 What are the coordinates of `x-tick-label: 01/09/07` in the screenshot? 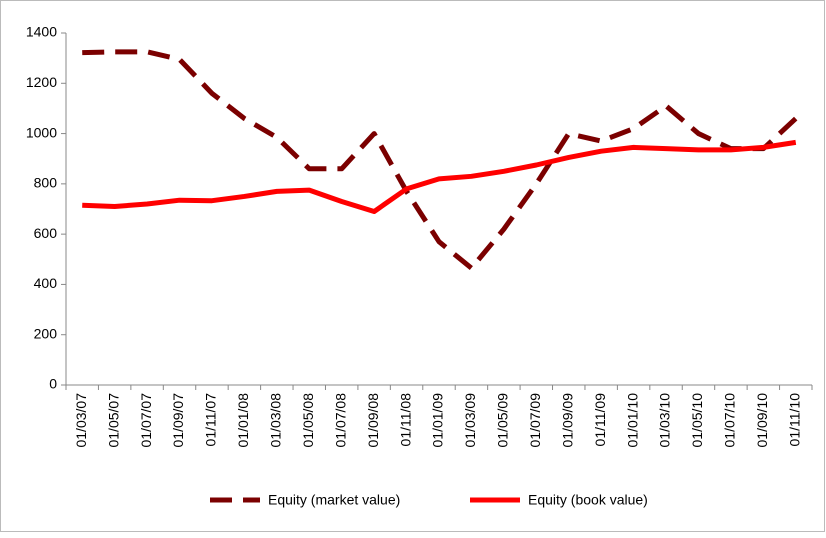 It's located at (178, 420).